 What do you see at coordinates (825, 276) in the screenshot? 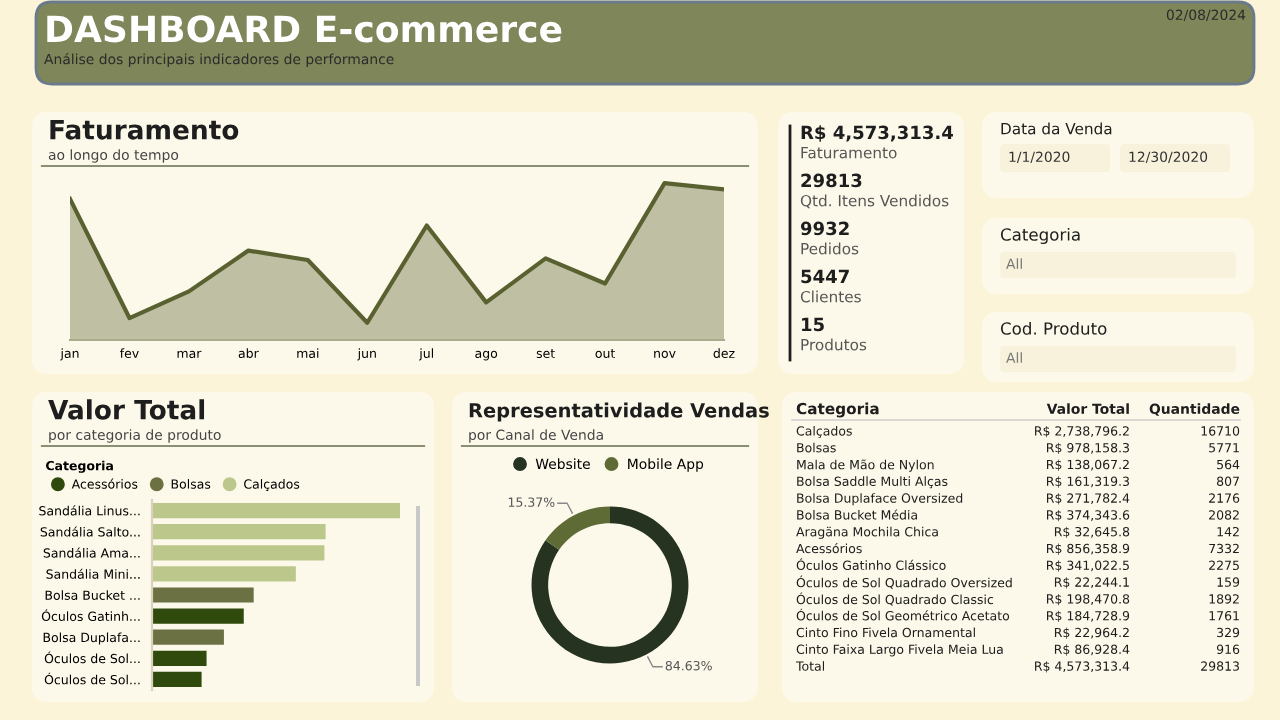
I see `text: 5447` at bounding box center [825, 276].